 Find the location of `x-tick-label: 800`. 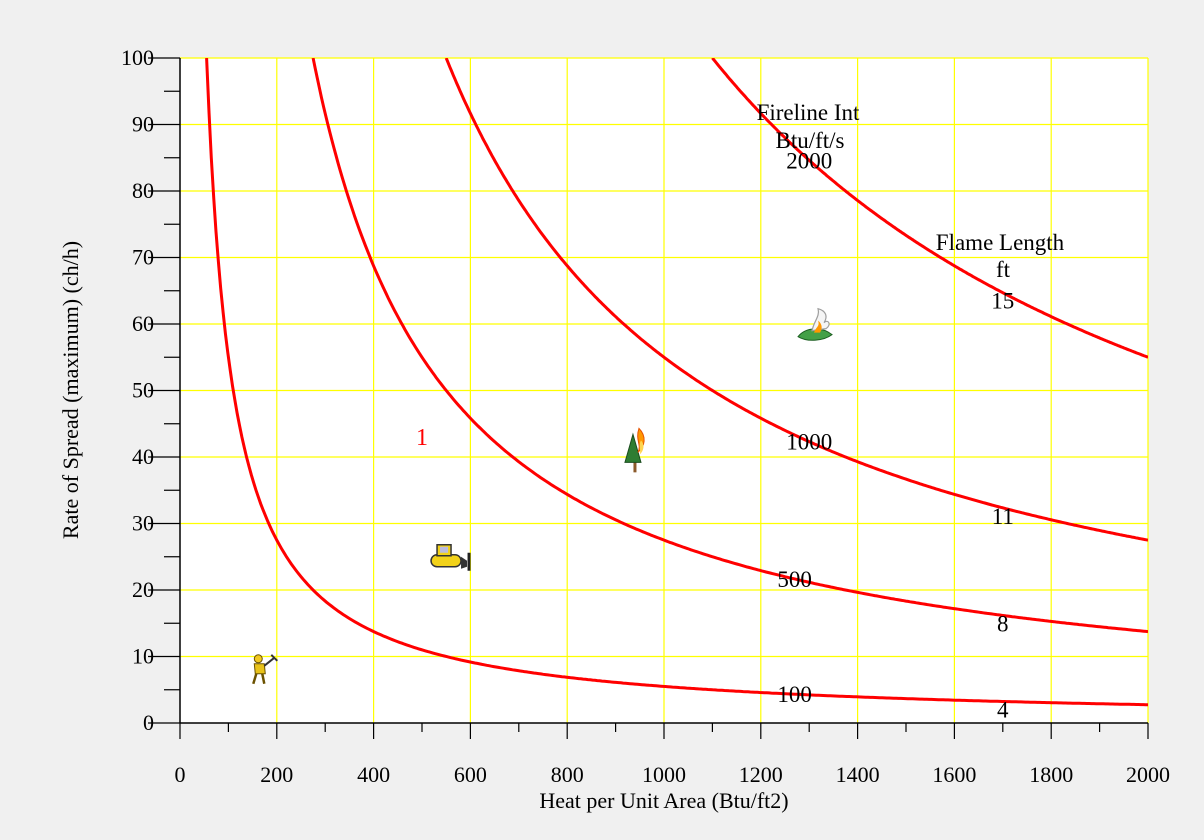

x-tick-label: 800 is located at coordinates (567, 774).